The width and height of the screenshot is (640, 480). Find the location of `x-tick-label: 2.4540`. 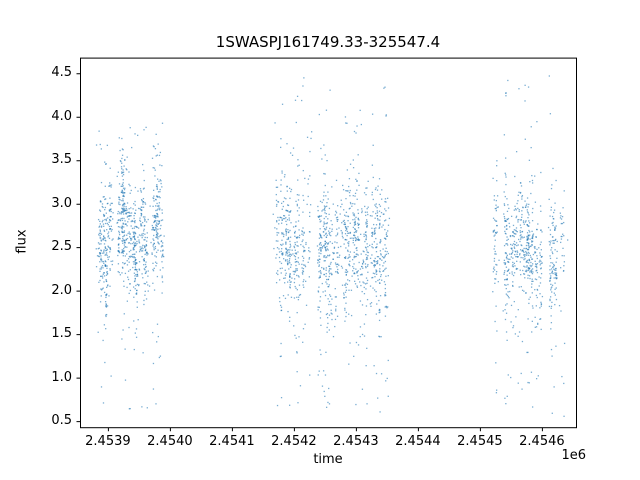

x-tick-label: 2.4540 is located at coordinates (170, 442).